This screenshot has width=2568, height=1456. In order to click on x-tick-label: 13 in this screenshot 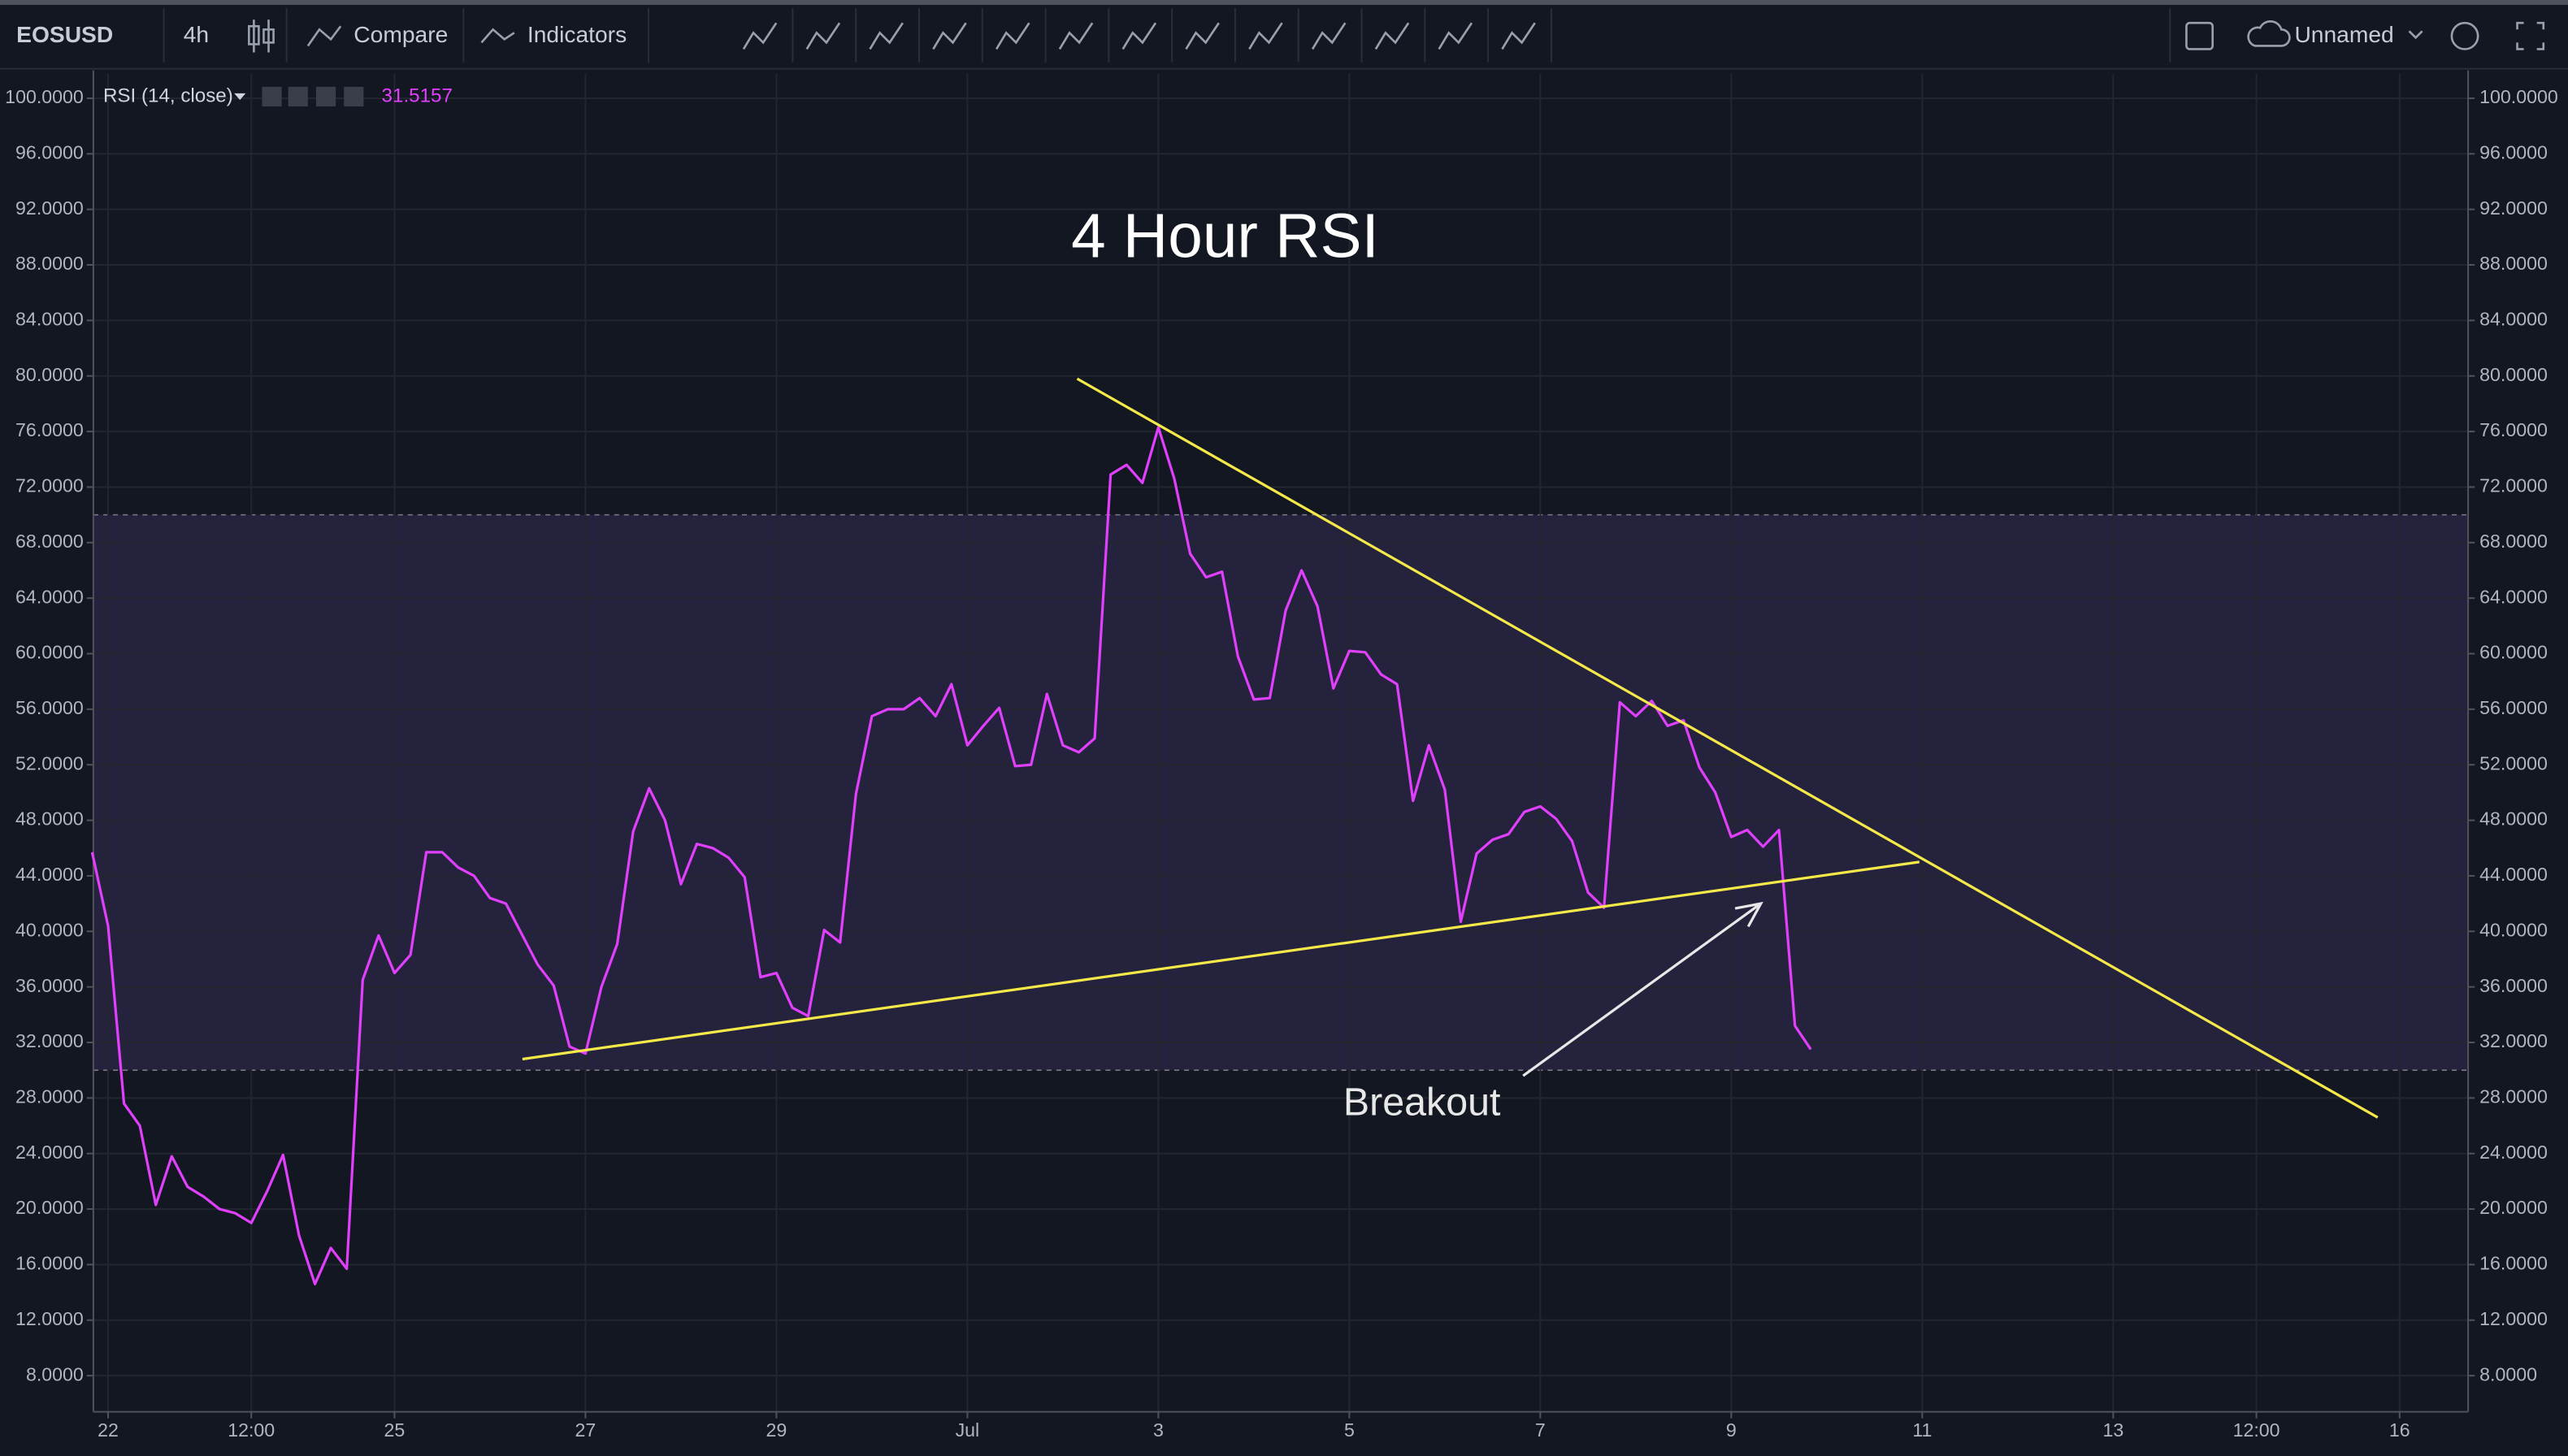, I will do `click(2112, 1430)`.